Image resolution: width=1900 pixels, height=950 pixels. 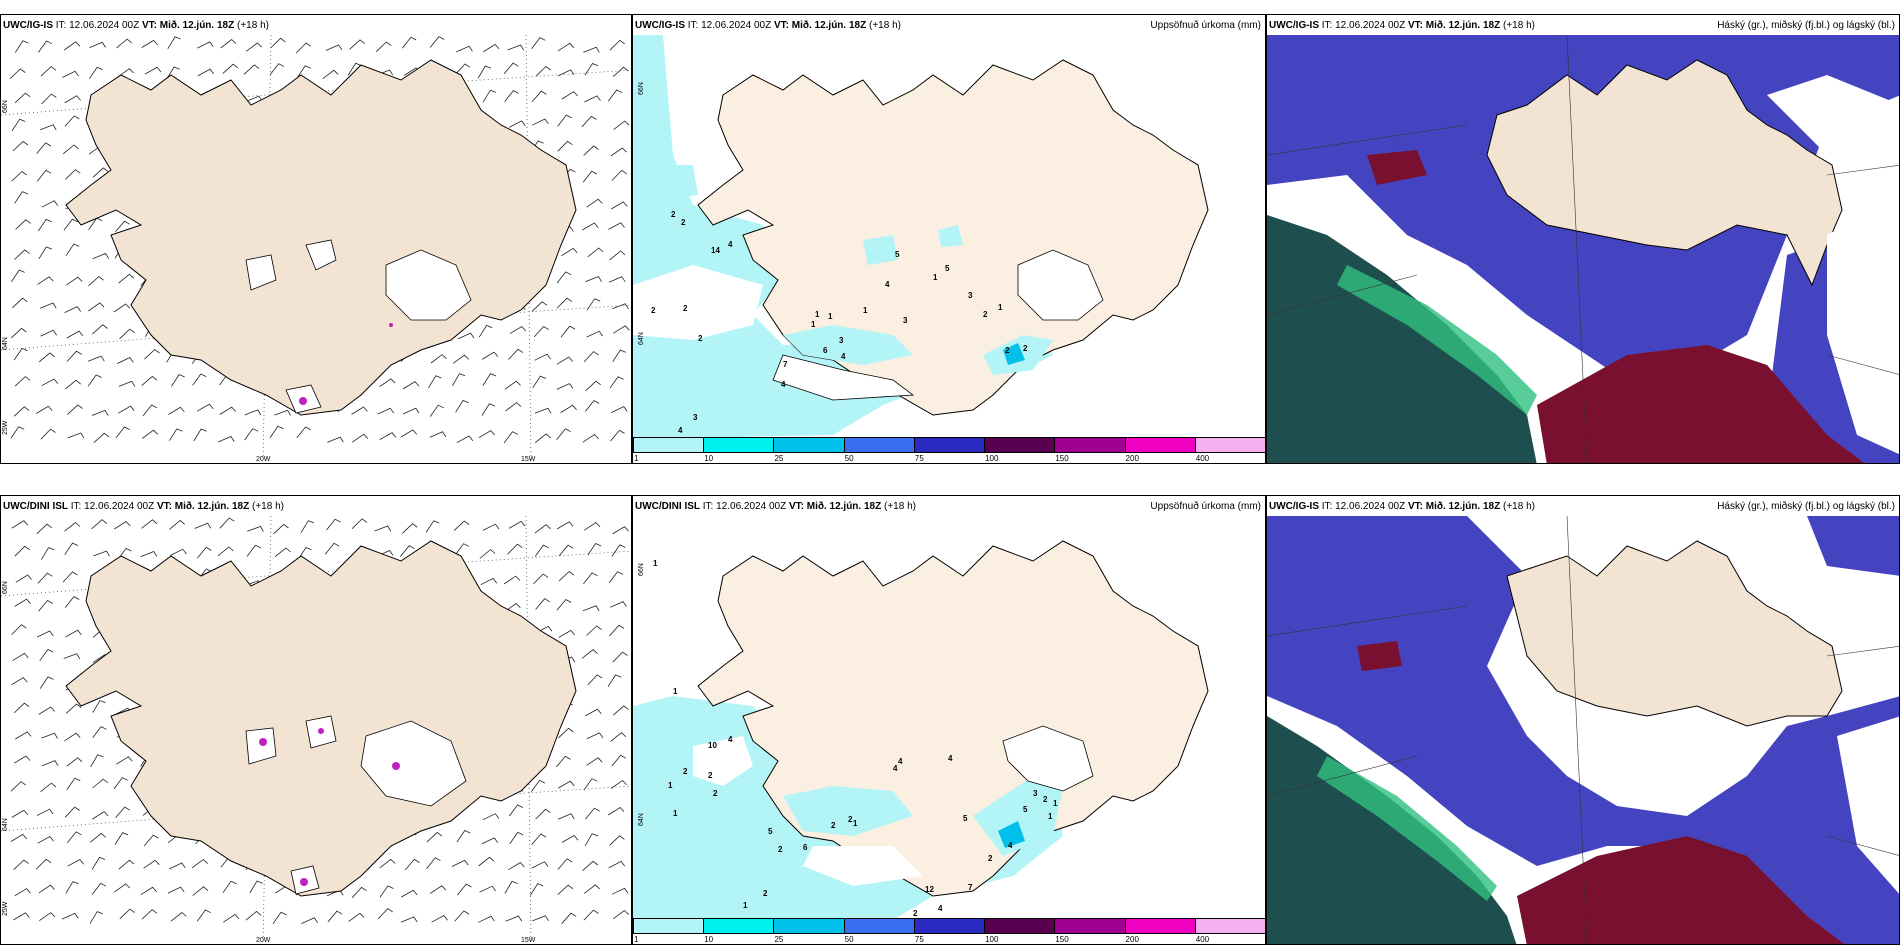 I want to click on colorbar-tick: 10, so click(x=709, y=458).